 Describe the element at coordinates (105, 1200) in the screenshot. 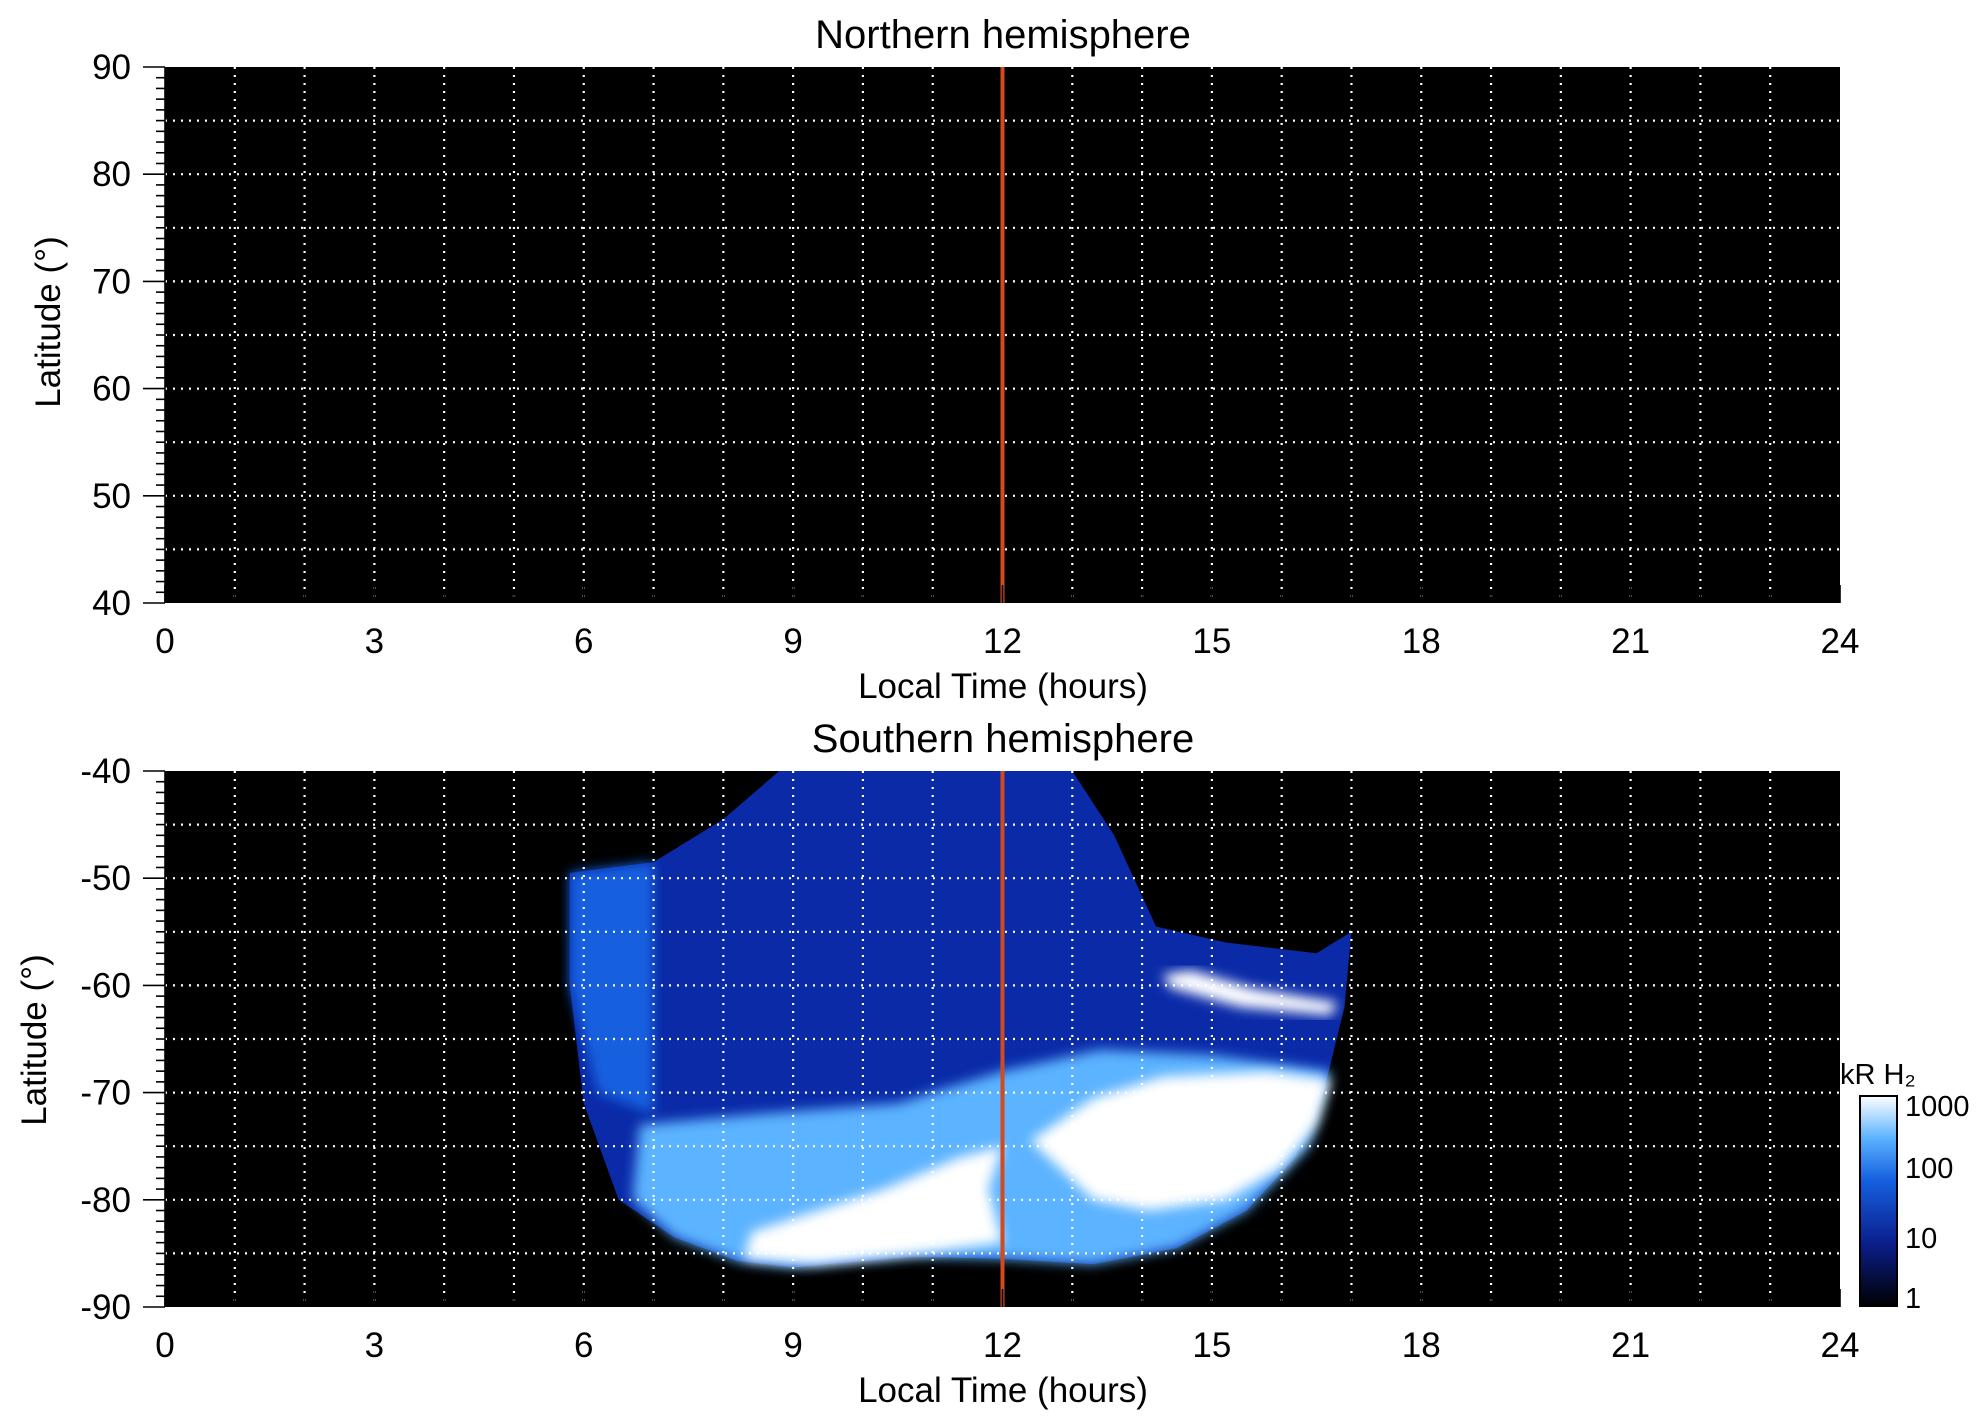

I see `y-tick-label: -80` at that location.